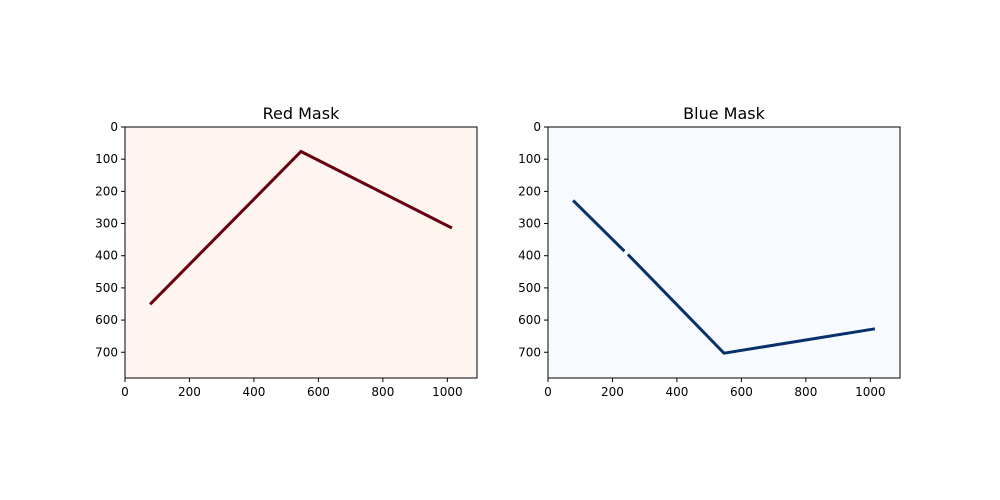  What do you see at coordinates (676, 392) in the screenshot?
I see `blue-mask-x-tick-label: 400` at bounding box center [676, 392].